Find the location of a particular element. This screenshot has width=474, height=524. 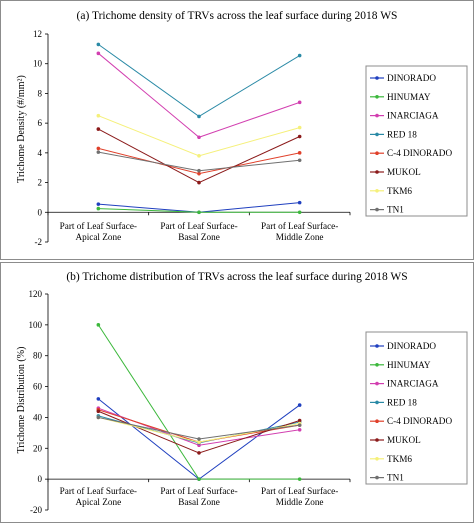

y-tick-label: 4 is located at coordinates (40, 153).